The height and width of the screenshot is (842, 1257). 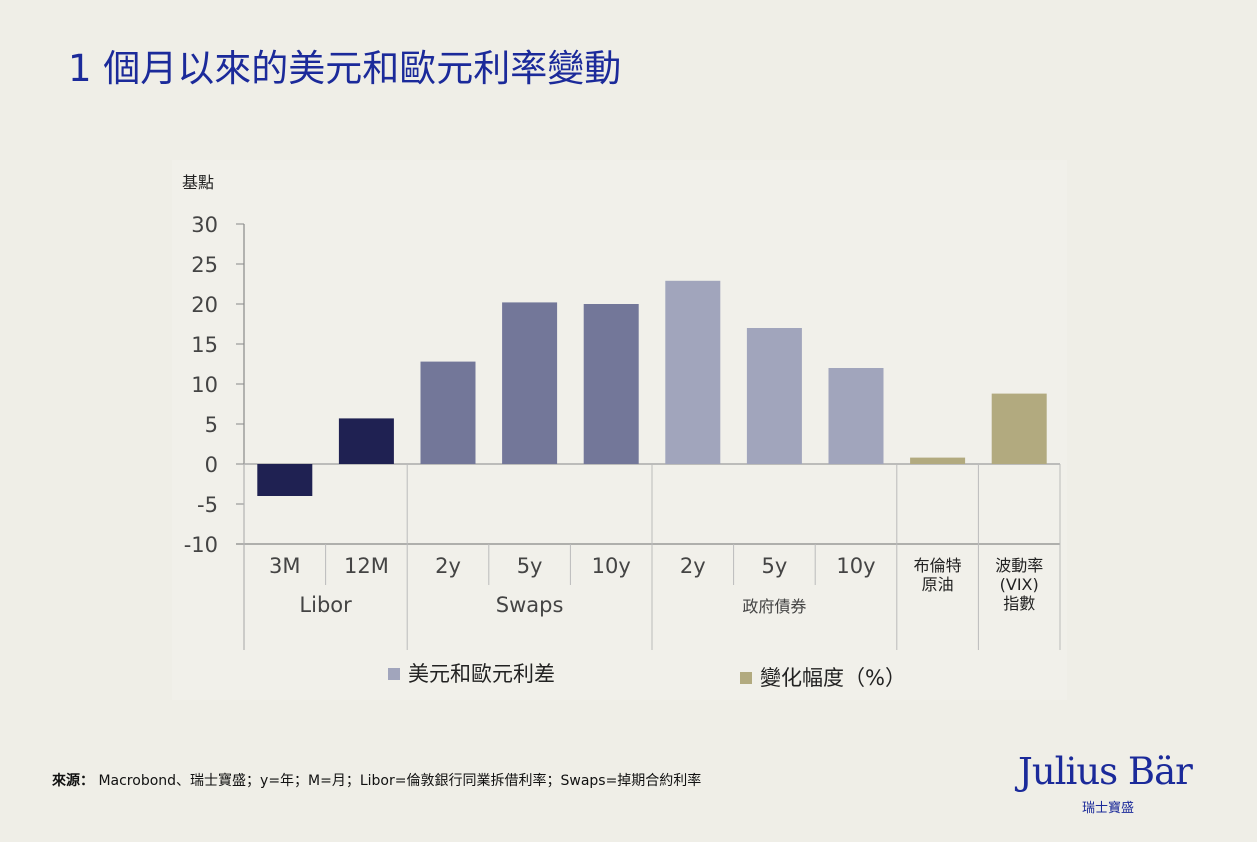 I want to click on y-tick-label: 10, so click(x=204, y=385).